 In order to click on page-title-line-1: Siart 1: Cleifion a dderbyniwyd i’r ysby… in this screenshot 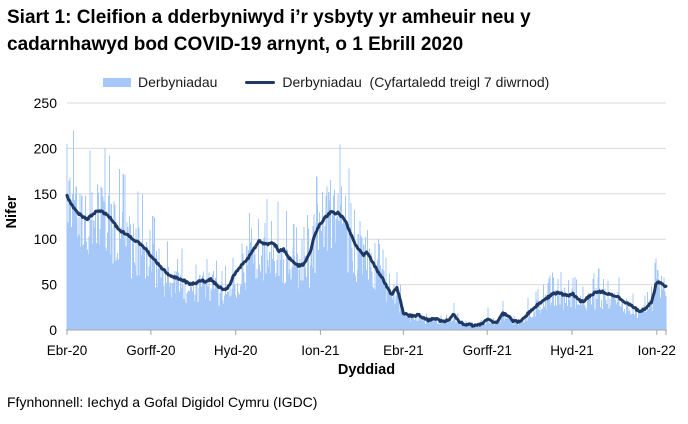, I will do `click(269, 17)`.